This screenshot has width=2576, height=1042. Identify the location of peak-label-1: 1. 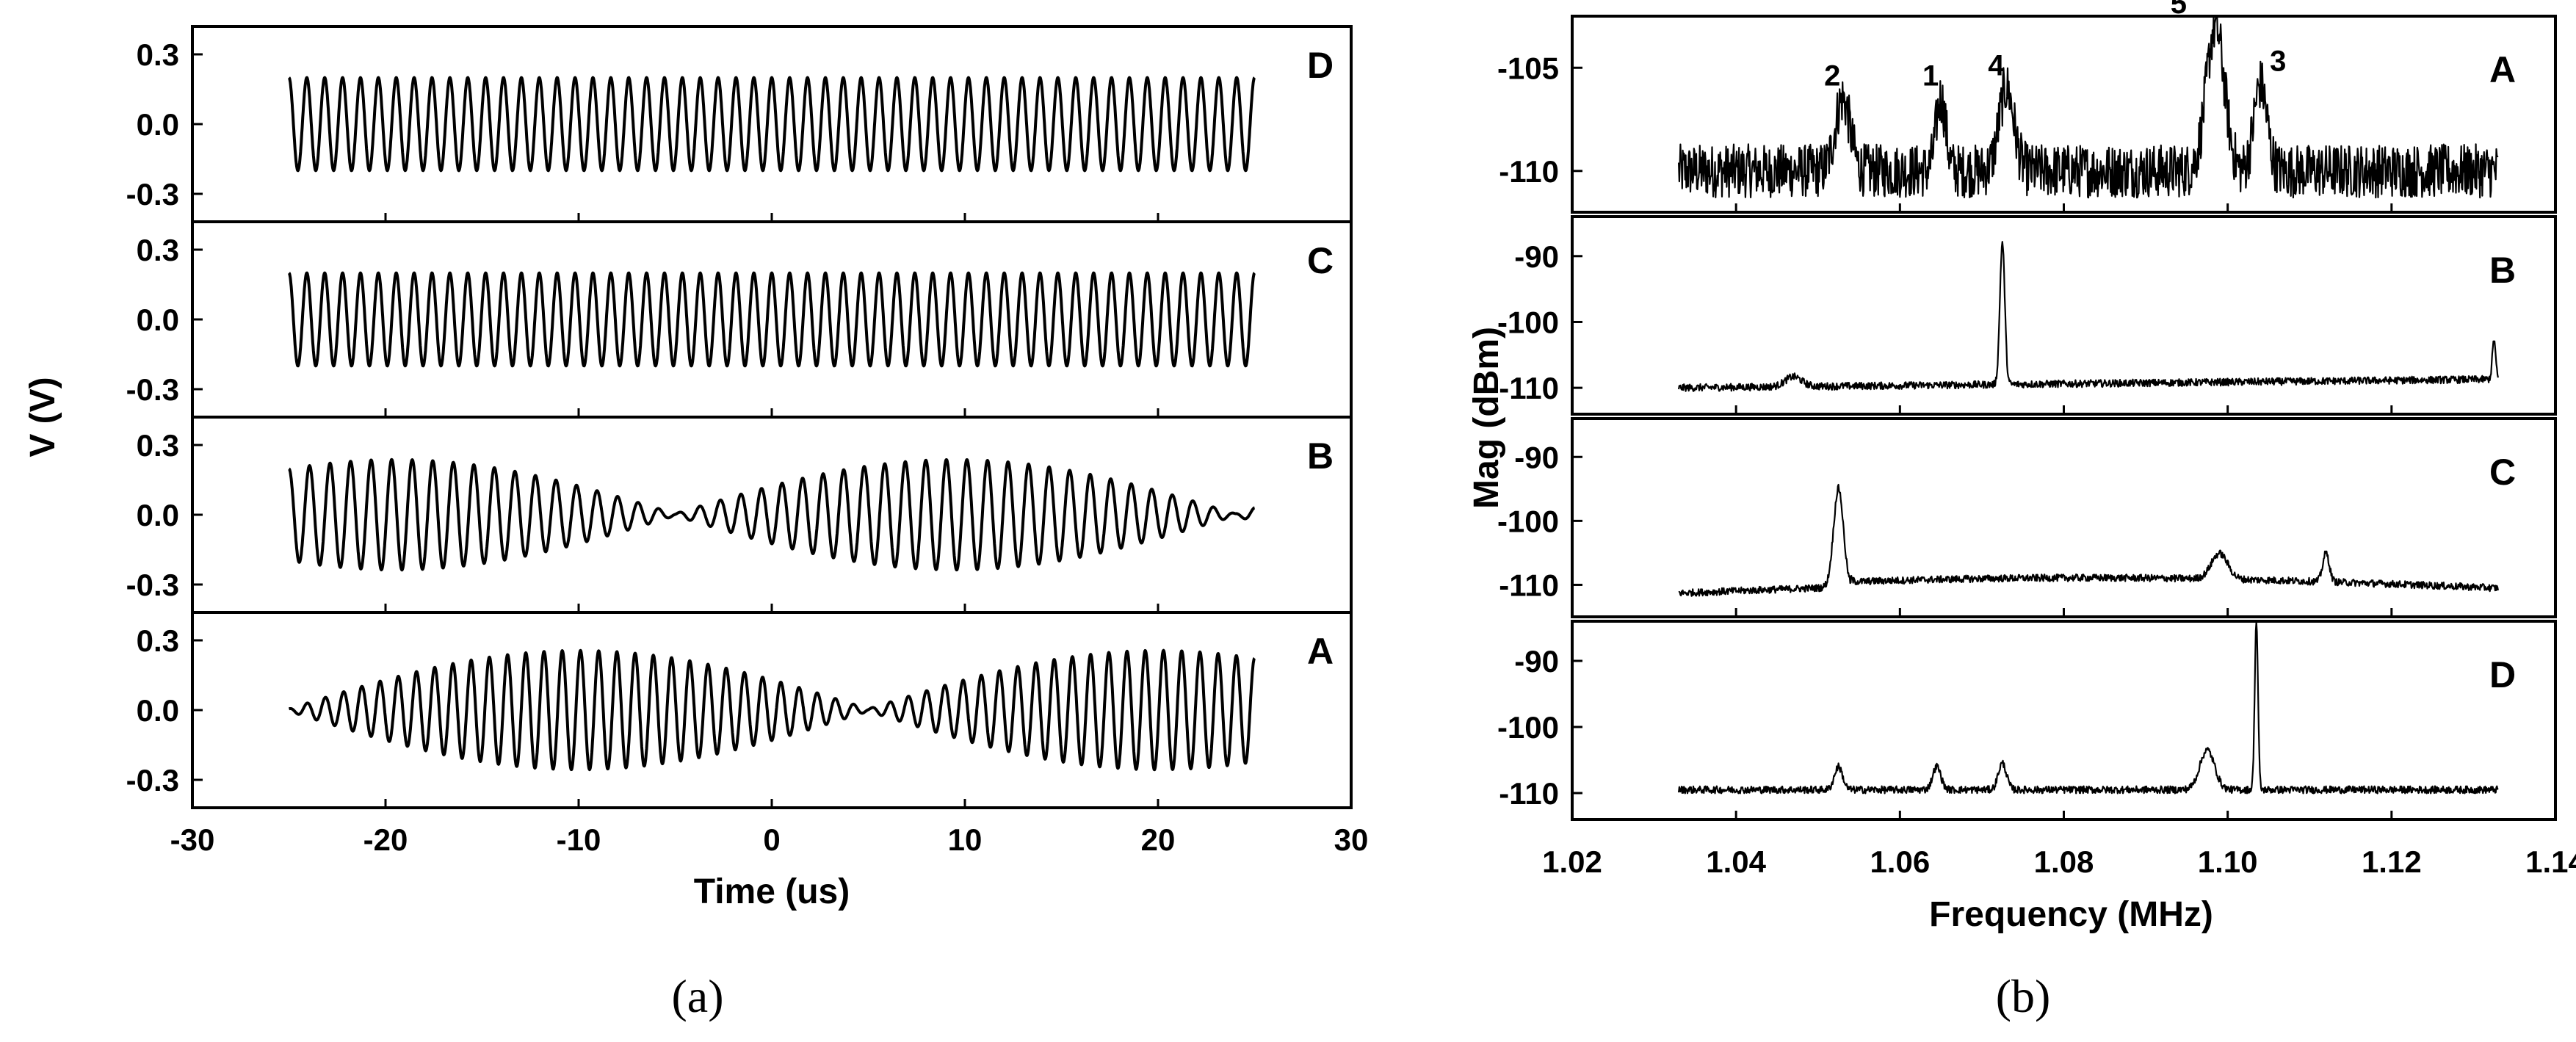
(1930, 75).